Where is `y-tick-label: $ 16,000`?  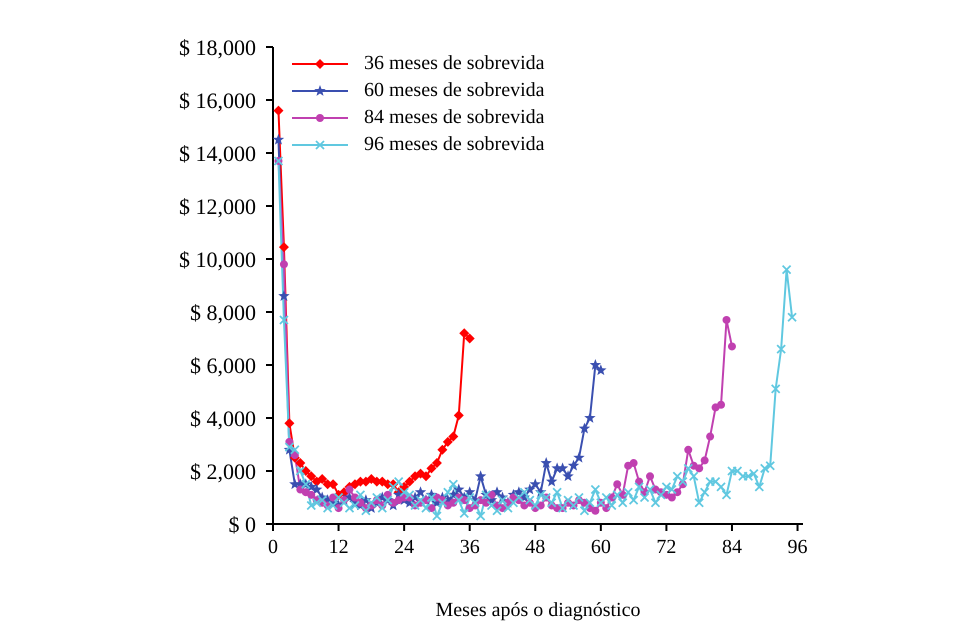
y-tick-label: $ 16,000 is located at coordinates (217, 100).